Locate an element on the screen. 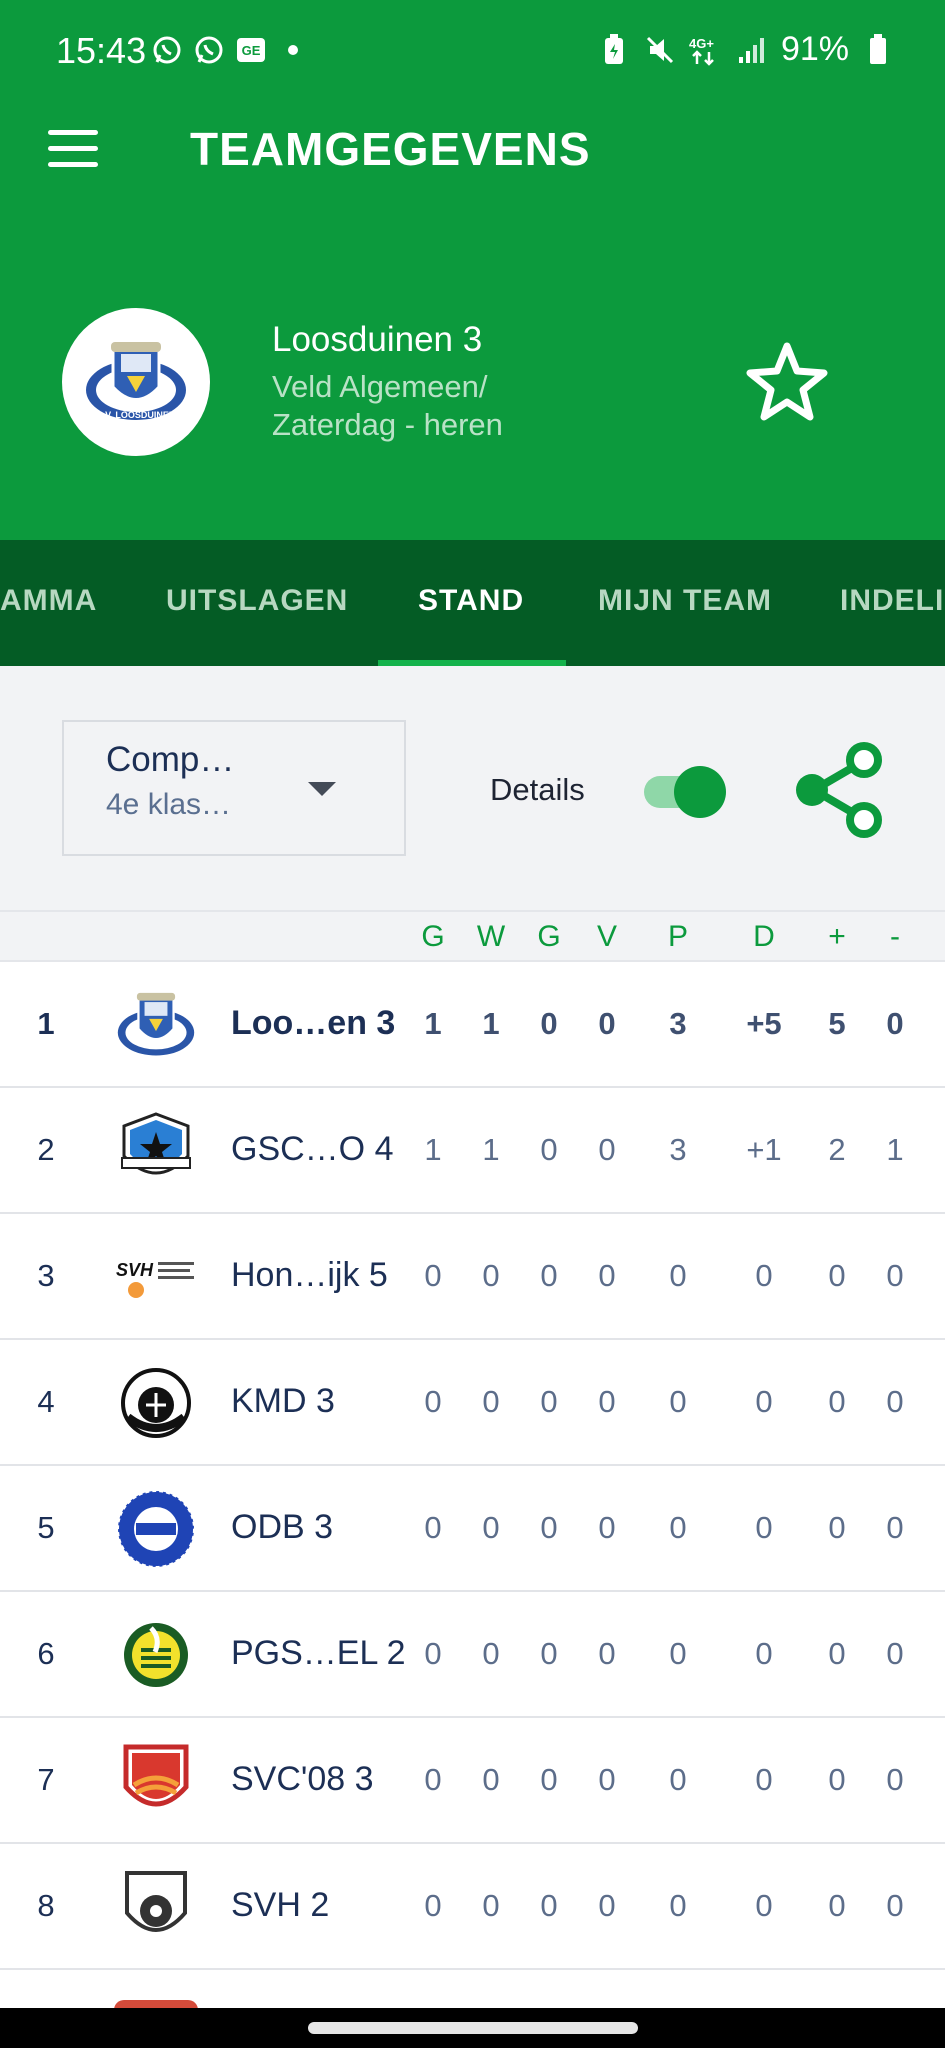 This screenshot has width=945, height=2048. col-points: P is located at coordinates (677, 936).